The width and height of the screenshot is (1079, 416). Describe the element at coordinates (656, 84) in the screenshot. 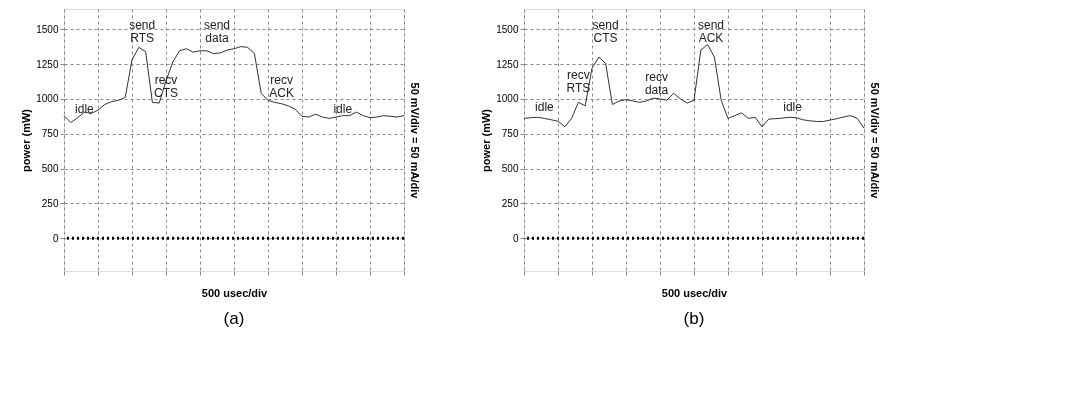

I see `annotation: recv data` at that location.